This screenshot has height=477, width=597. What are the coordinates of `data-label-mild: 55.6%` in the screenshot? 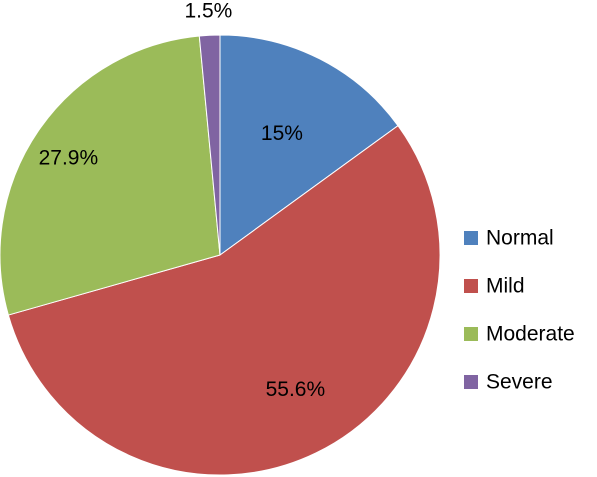 It's located at (296, 389).